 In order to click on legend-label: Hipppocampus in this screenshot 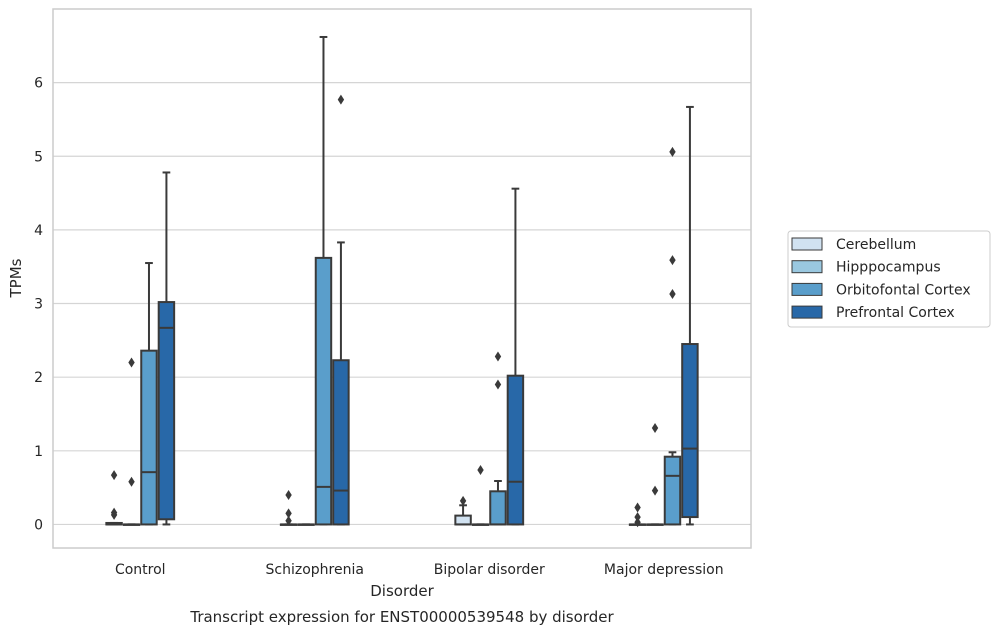, I will do `click(888, 268)`.